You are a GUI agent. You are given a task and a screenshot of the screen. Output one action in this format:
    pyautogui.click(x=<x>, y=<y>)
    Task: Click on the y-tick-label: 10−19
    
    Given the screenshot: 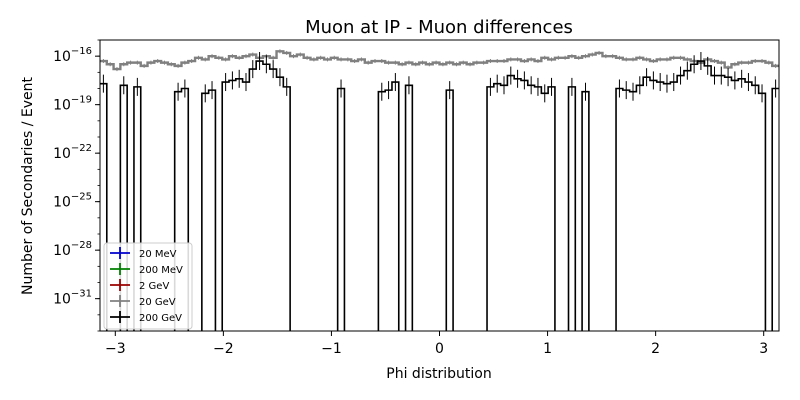 What is the action you would take?
    pyautogui.click(x=72, y=104)
    